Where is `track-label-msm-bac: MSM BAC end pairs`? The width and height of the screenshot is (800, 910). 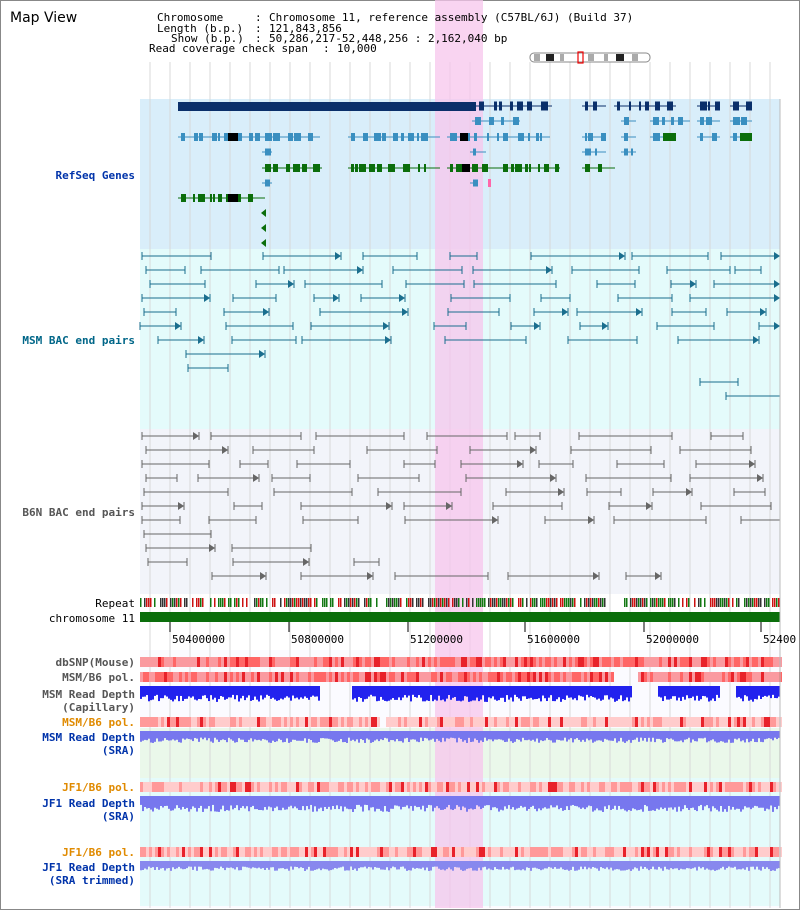
track-label-msm-bac: MSM BAC end pairs is located at coordinates (78, 340).